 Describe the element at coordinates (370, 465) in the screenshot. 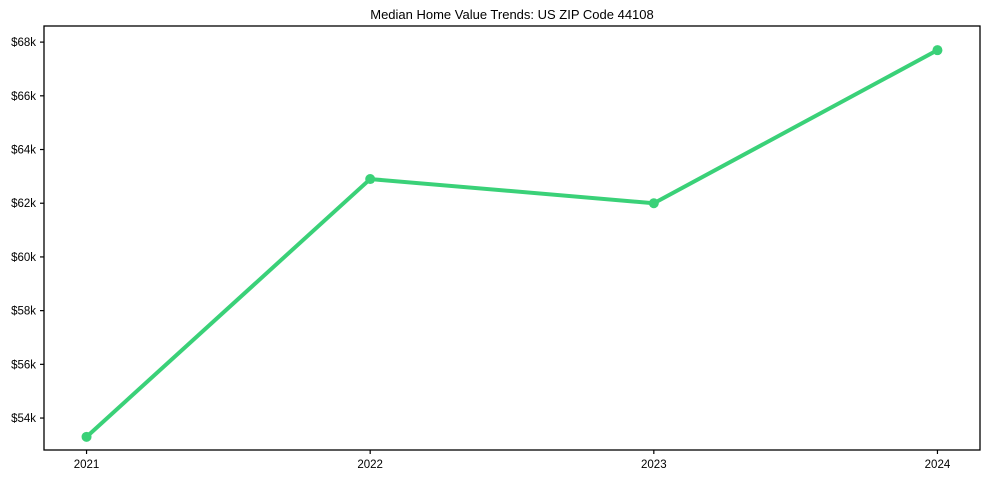

I see `x-tick-label: 2022` at that location.